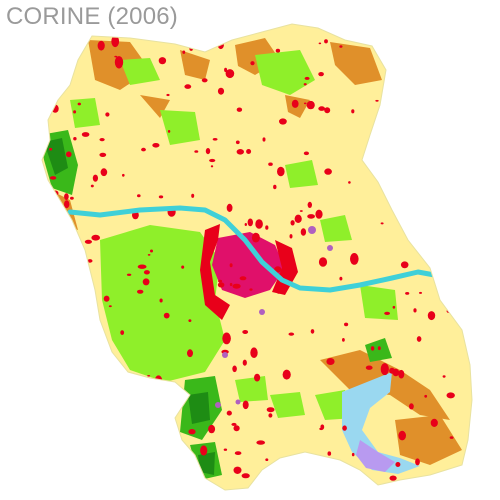  I want to click on urban-fabric, so click(249, 272).